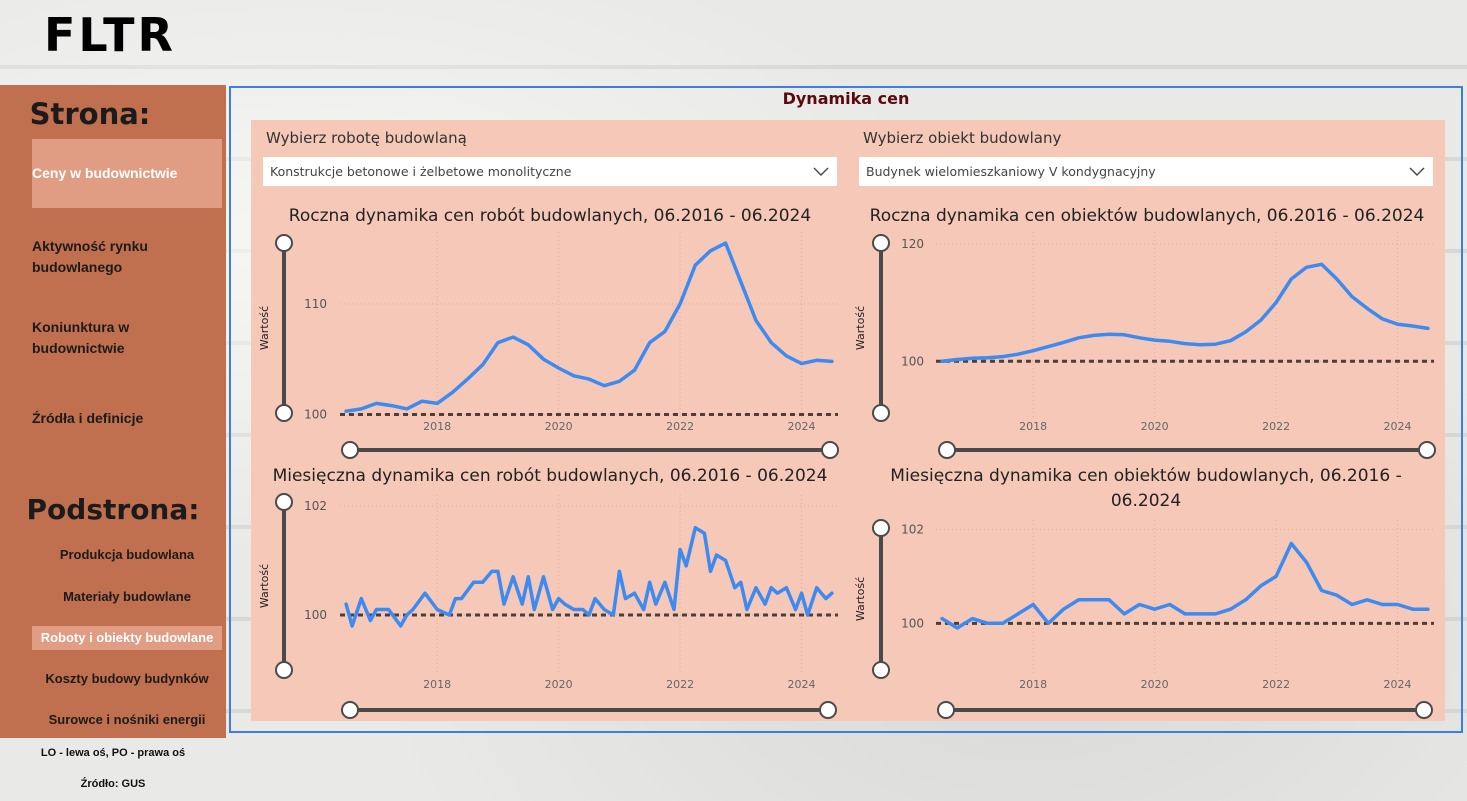  What do you see at coordinates (127, 678) in the screenshot?
I see `sub-item-koszty: Koszty budowy budynków` at bounding box center [127, 678].